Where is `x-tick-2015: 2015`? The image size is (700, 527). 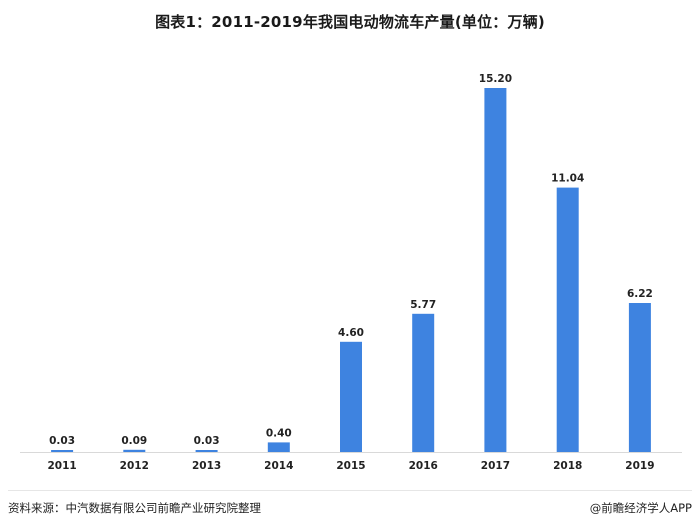
x-tick-2015: 2015 is located at coordinates (350, 466).